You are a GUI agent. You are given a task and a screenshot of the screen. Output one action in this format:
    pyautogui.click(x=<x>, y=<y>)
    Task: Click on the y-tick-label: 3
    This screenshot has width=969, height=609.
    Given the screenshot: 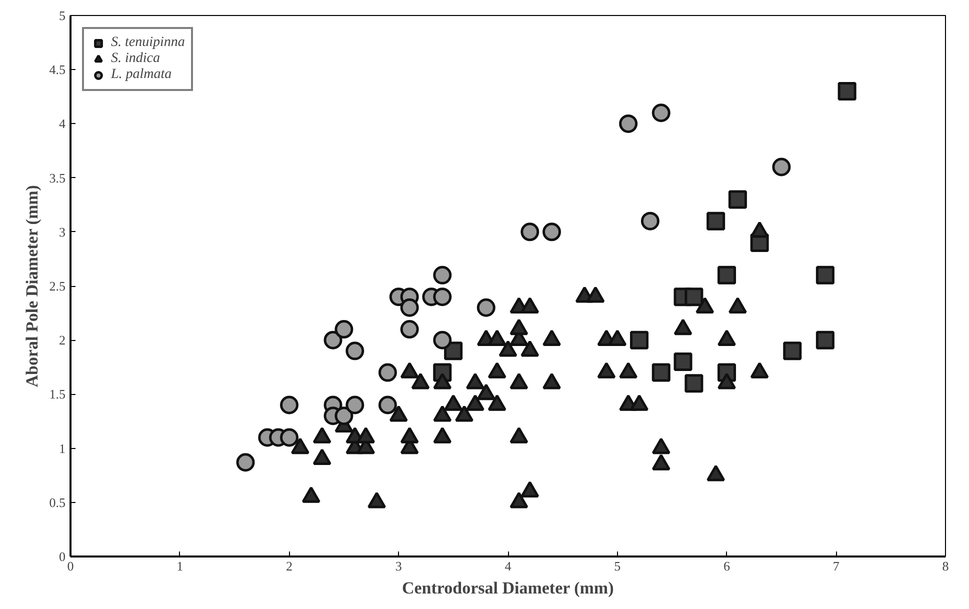 What is the action you would take?
    pyautogui.click(x=62, y=232)
    